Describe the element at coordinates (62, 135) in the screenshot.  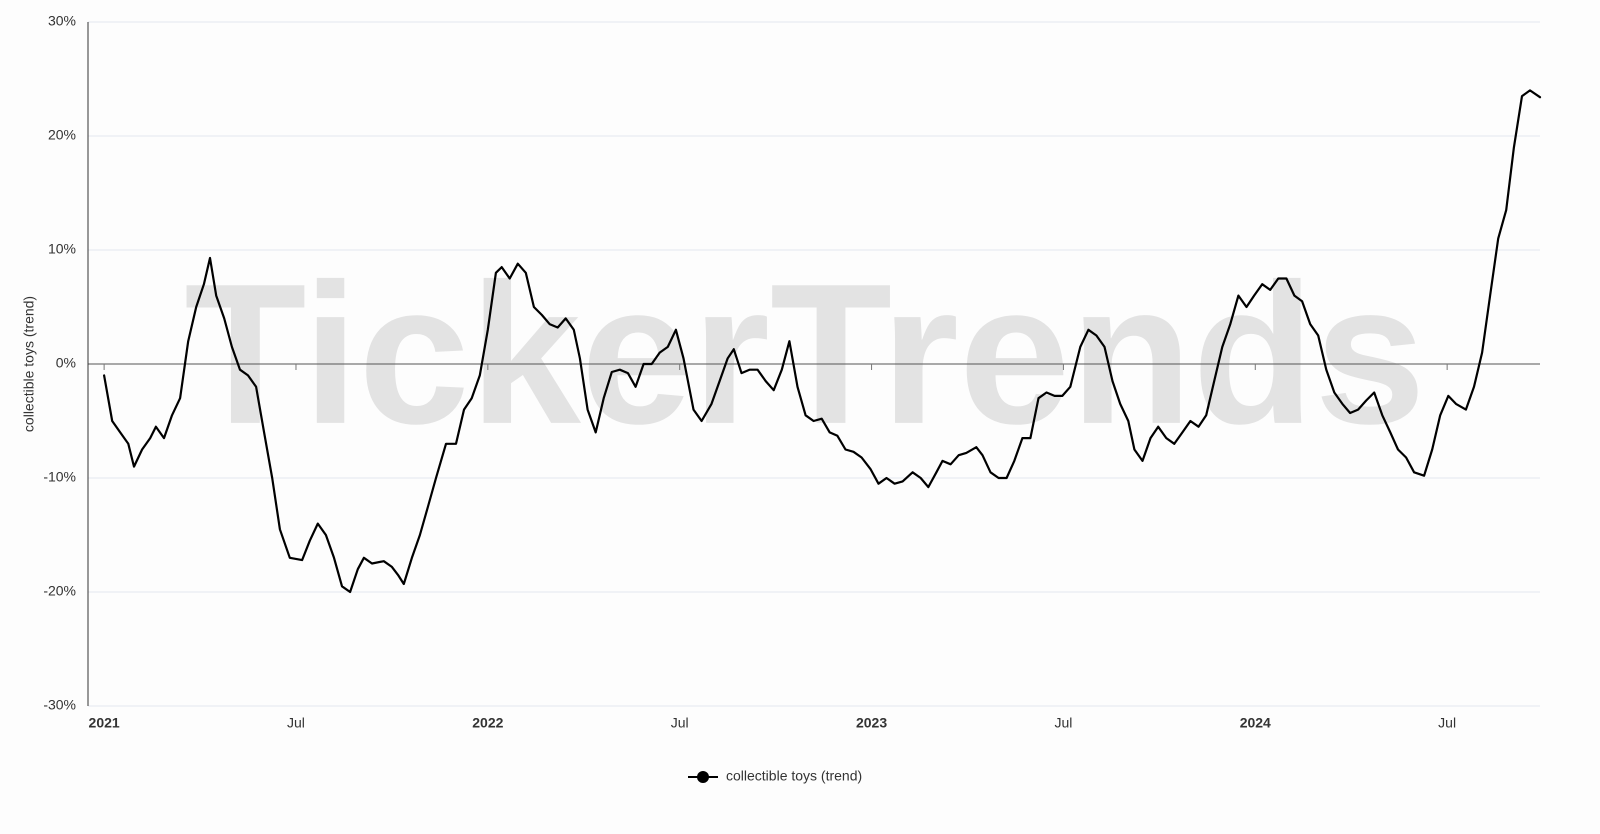
I see `y-tick-label: 20%` at that location.